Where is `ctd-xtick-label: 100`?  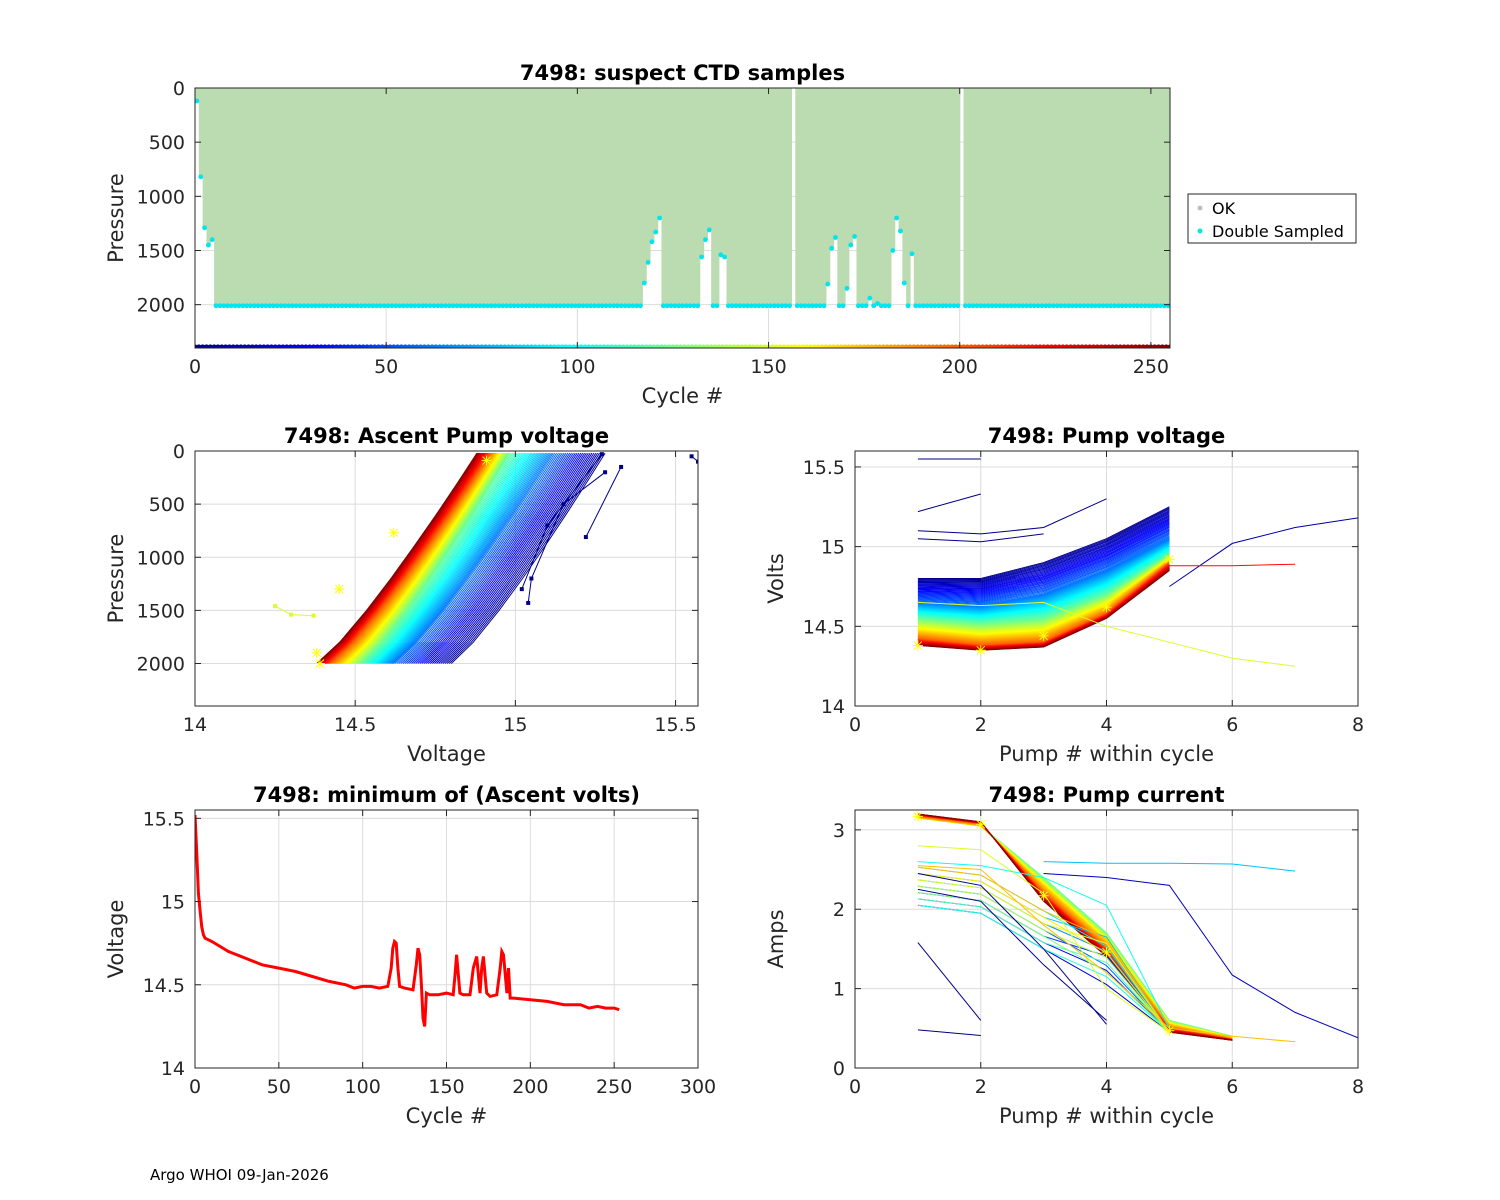
ctd-xtick-label: 100 is located at coordinates (577, 367).